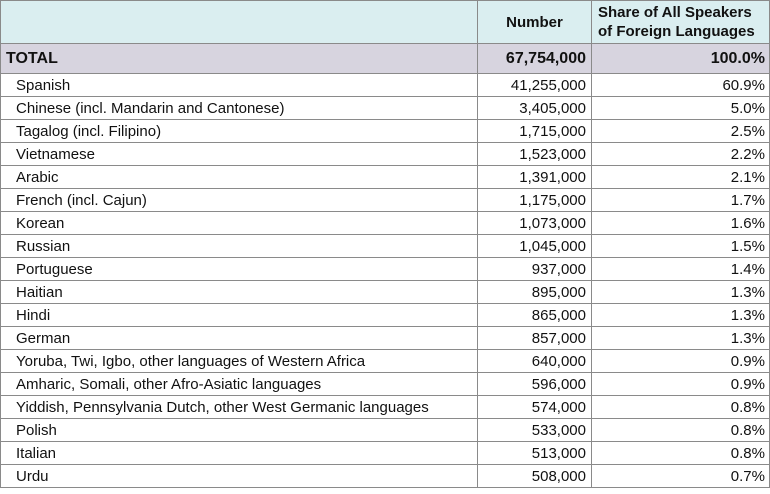 This screenshot has height=494, width=770. Describe the element at coordinates (534, 476) in the screenshot. I see `cell-number: 508,000` at that location.